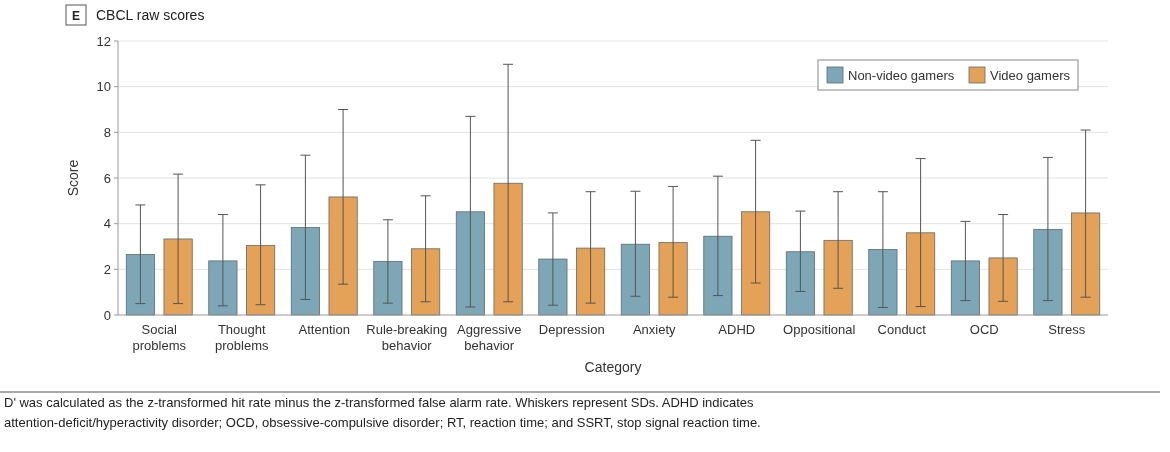 The height and width of the screenshot is (452, 1170). Describe the element at coordinates (1067, 329) in the screenshot. I see `x-tick-label: Stress` at that location.